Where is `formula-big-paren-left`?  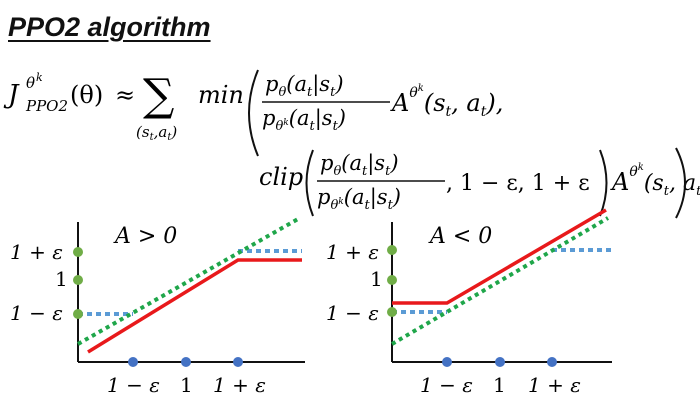 formula-big-paren-left is located at coordinates (253, 113).